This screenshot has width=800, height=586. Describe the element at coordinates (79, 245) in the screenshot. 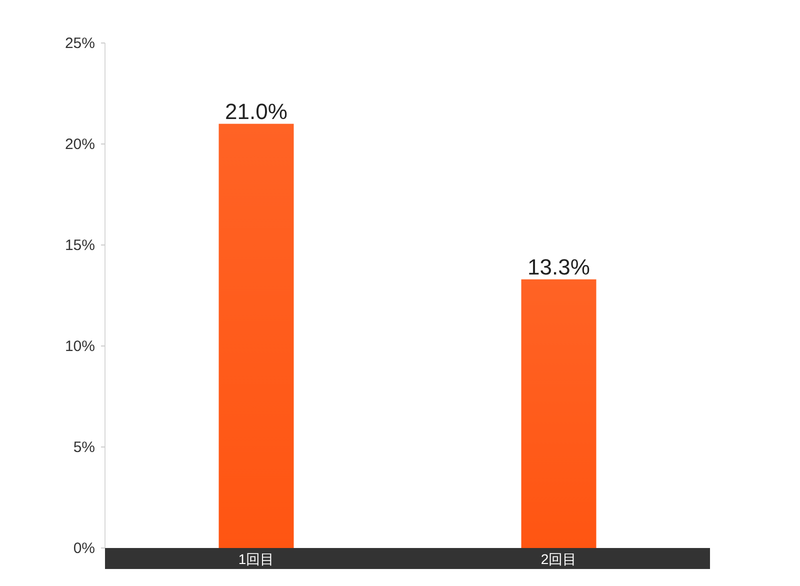

I see `y-tick-label: 15%` at that location.